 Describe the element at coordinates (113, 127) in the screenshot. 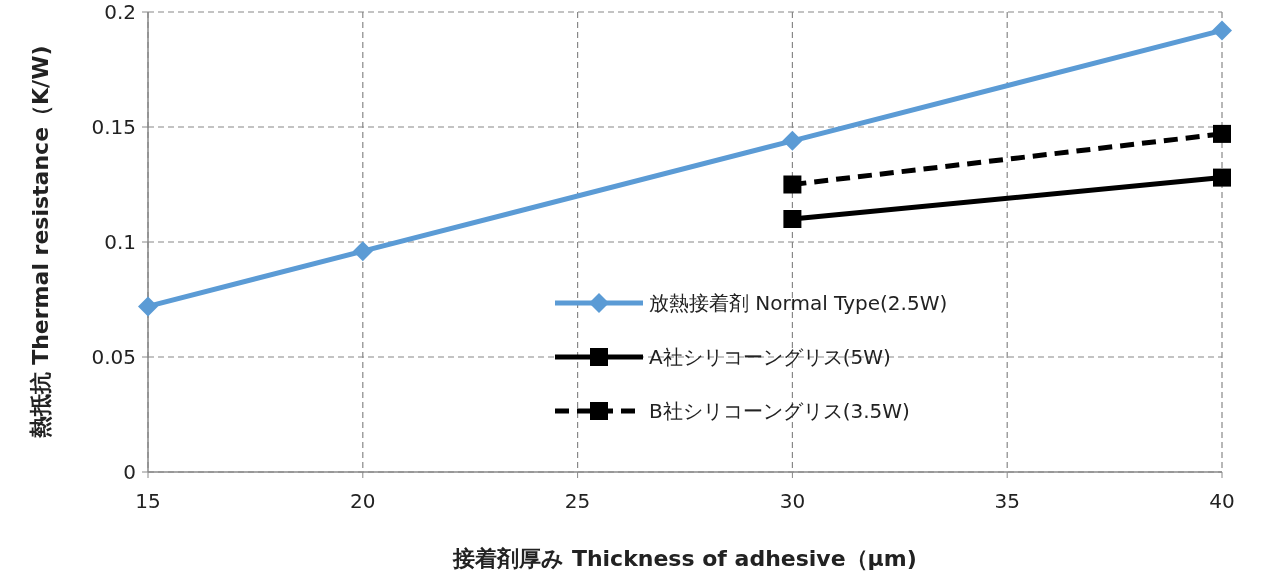

I see `y-tick-label: 0.15` at that location.